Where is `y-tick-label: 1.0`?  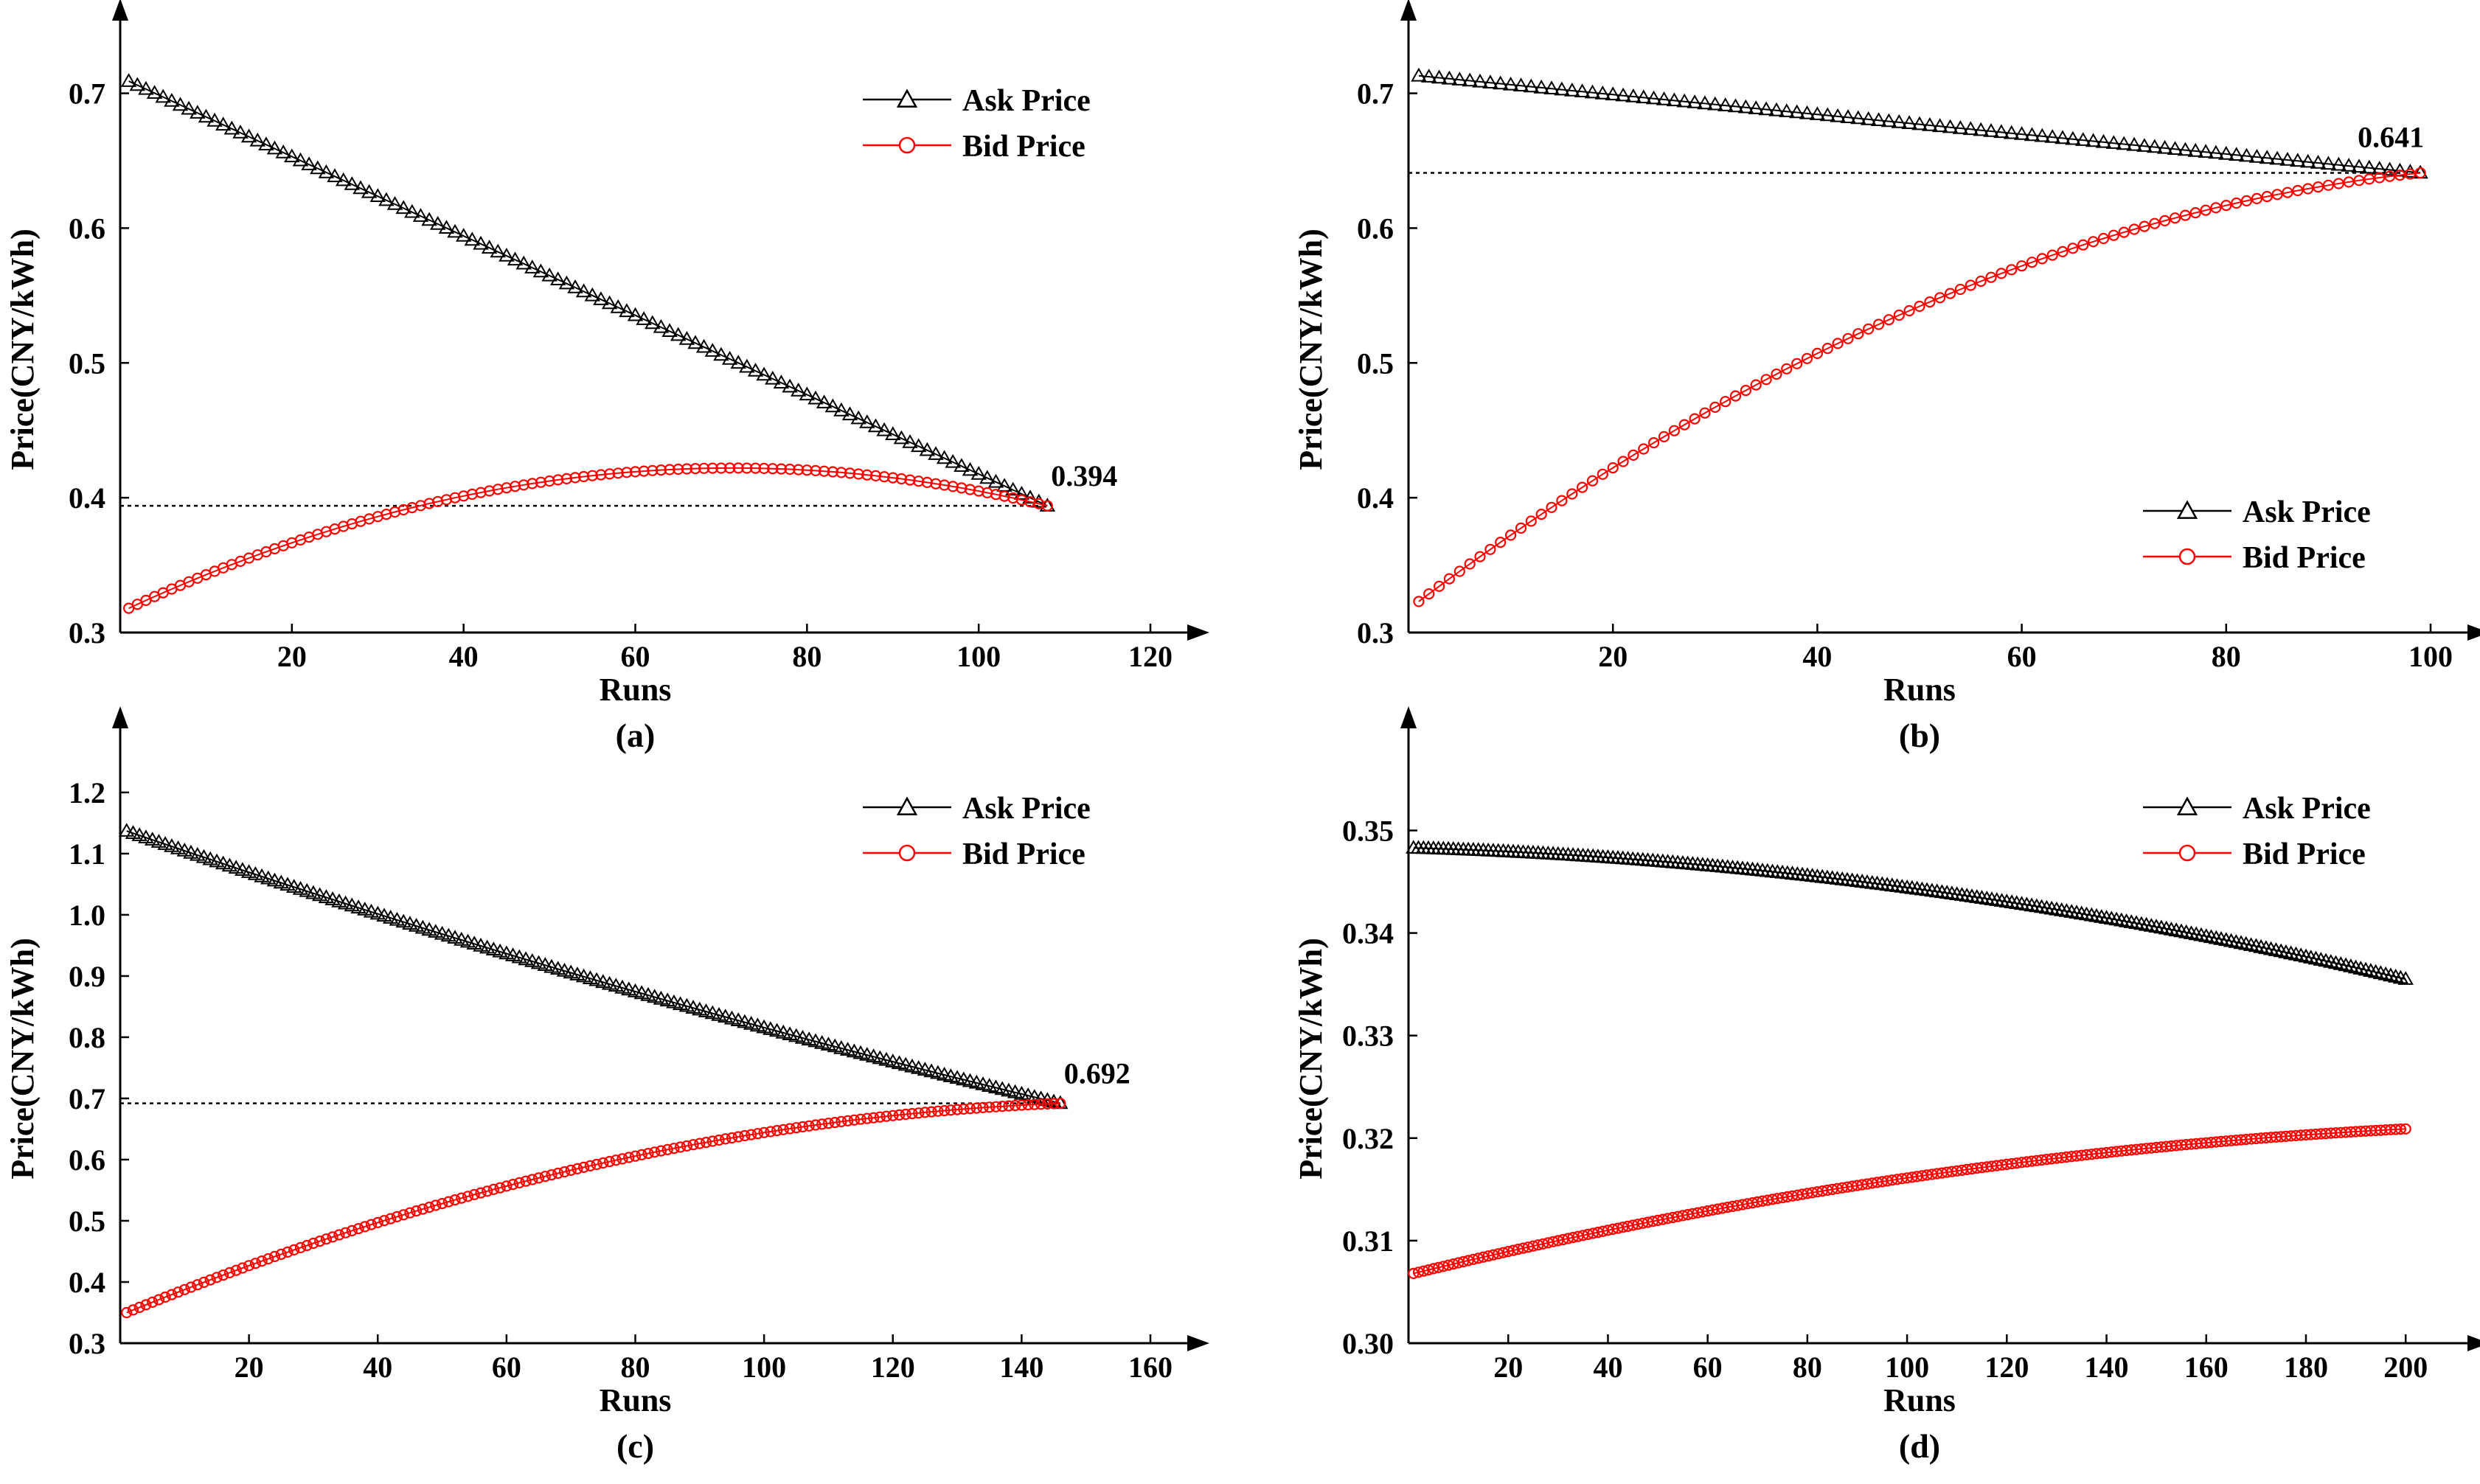
y-tick-label: 1.0 is located at coordinates (87, 915).